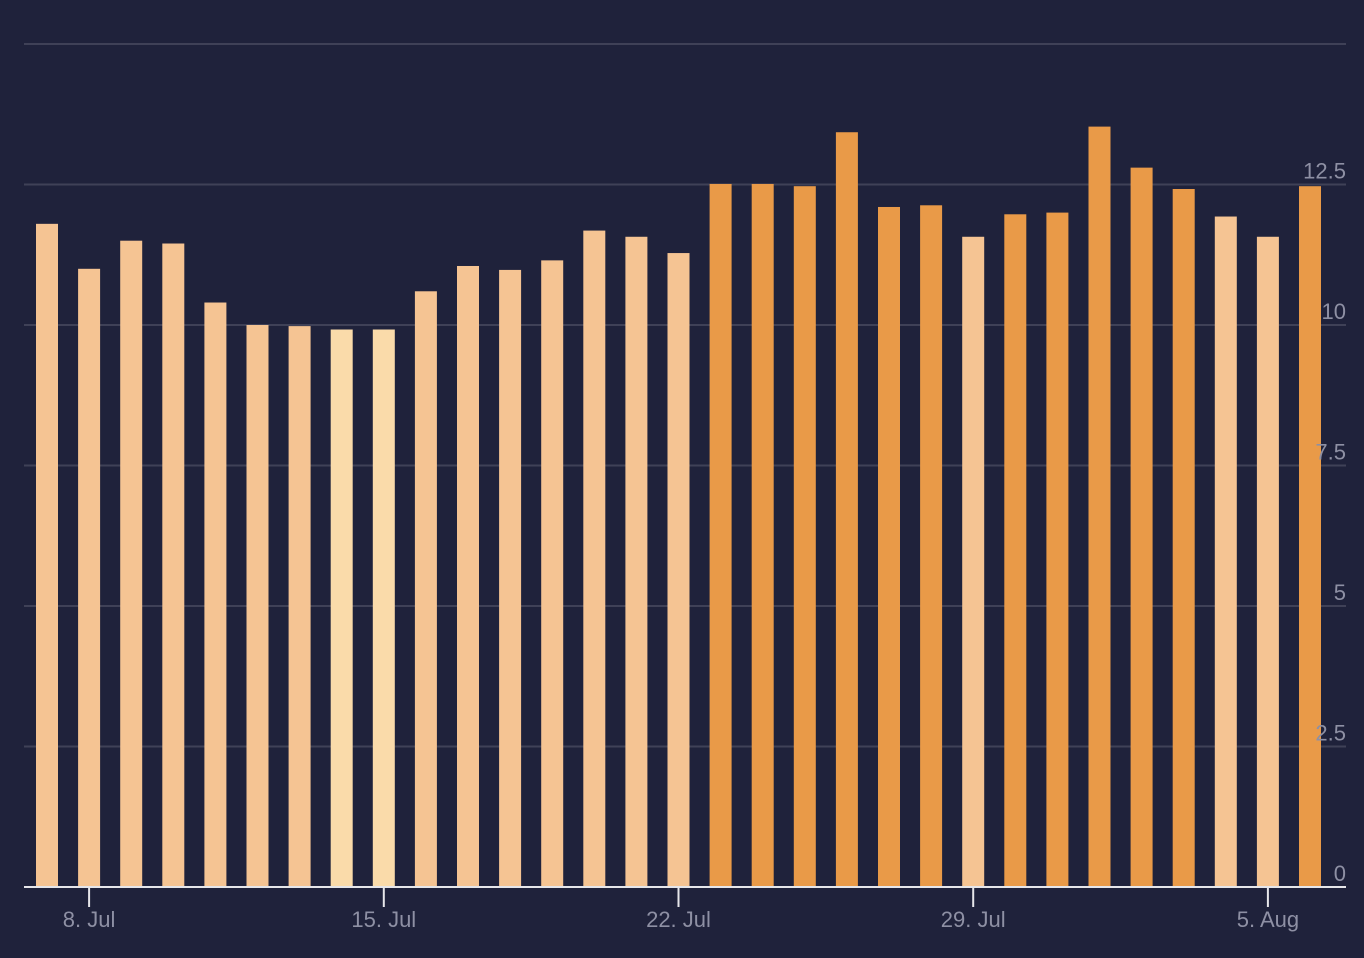 The height and width of the screenshot is (958, 1364). I want to click on y-tick-label-1: 2.5, so click(1330, 733).